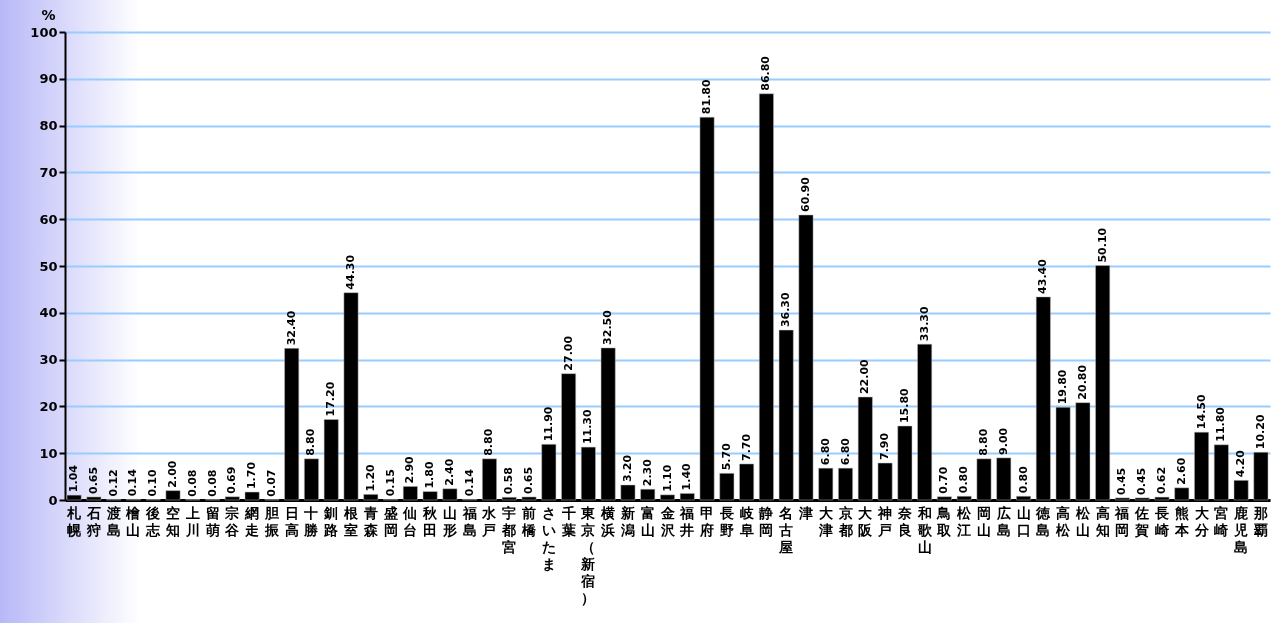 The image size is (1280, 623). What do you see at coordinates (1003, 521) in the screenshot?
I see `x-tick-label: 広島` at bounding box center [1003, 521].